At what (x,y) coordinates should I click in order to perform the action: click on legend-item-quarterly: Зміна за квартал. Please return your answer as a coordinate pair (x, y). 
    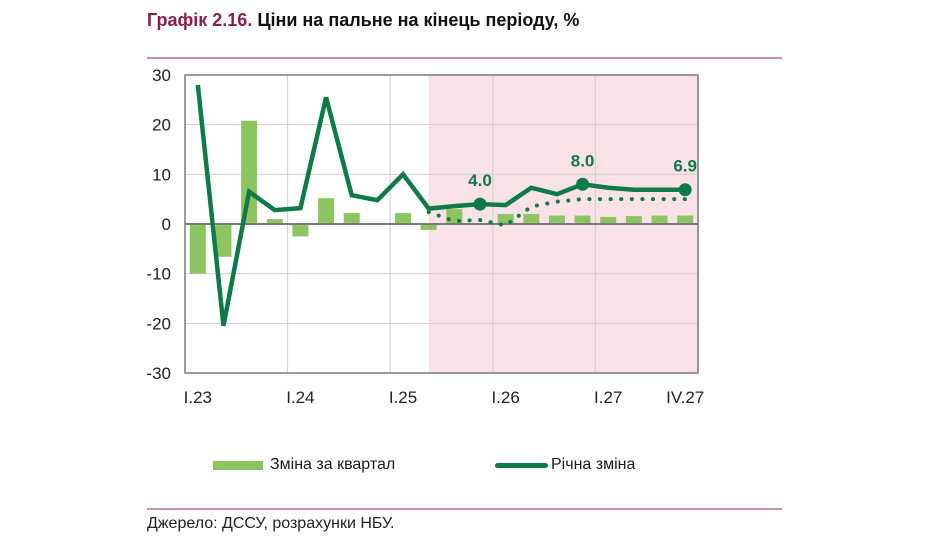
    Looking at the image, I should click on (304, 465).